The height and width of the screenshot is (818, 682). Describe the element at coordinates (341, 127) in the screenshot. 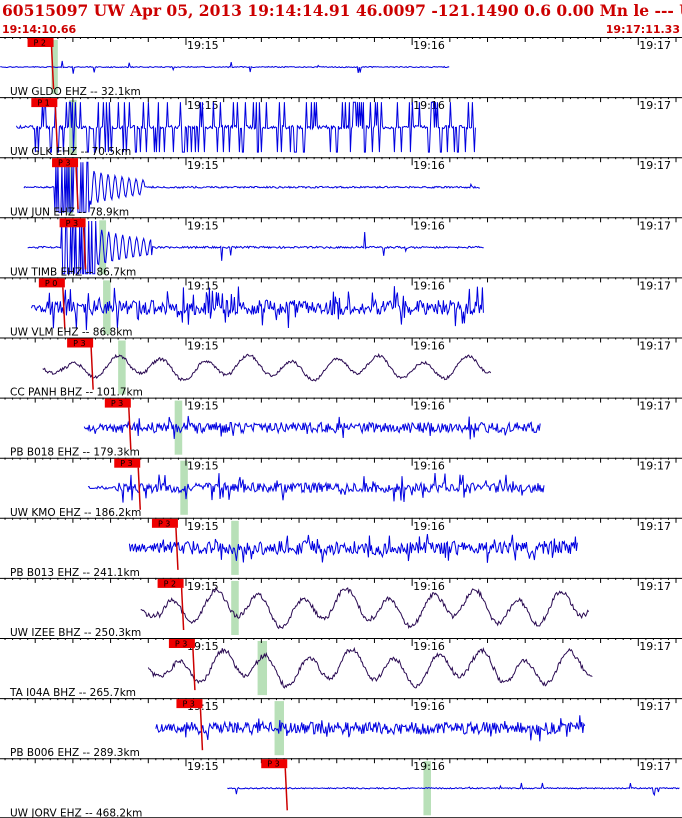

I see `trace-panel: 19:15 19:16 19:17P 1UW GLK EHZ -- 70.5km` at that location.